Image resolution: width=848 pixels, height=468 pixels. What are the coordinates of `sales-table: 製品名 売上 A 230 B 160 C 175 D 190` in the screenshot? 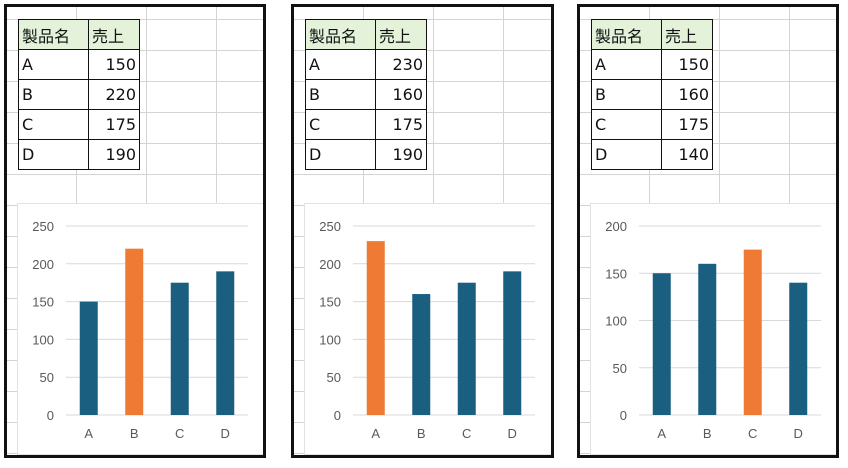 It's located at (366, 94).